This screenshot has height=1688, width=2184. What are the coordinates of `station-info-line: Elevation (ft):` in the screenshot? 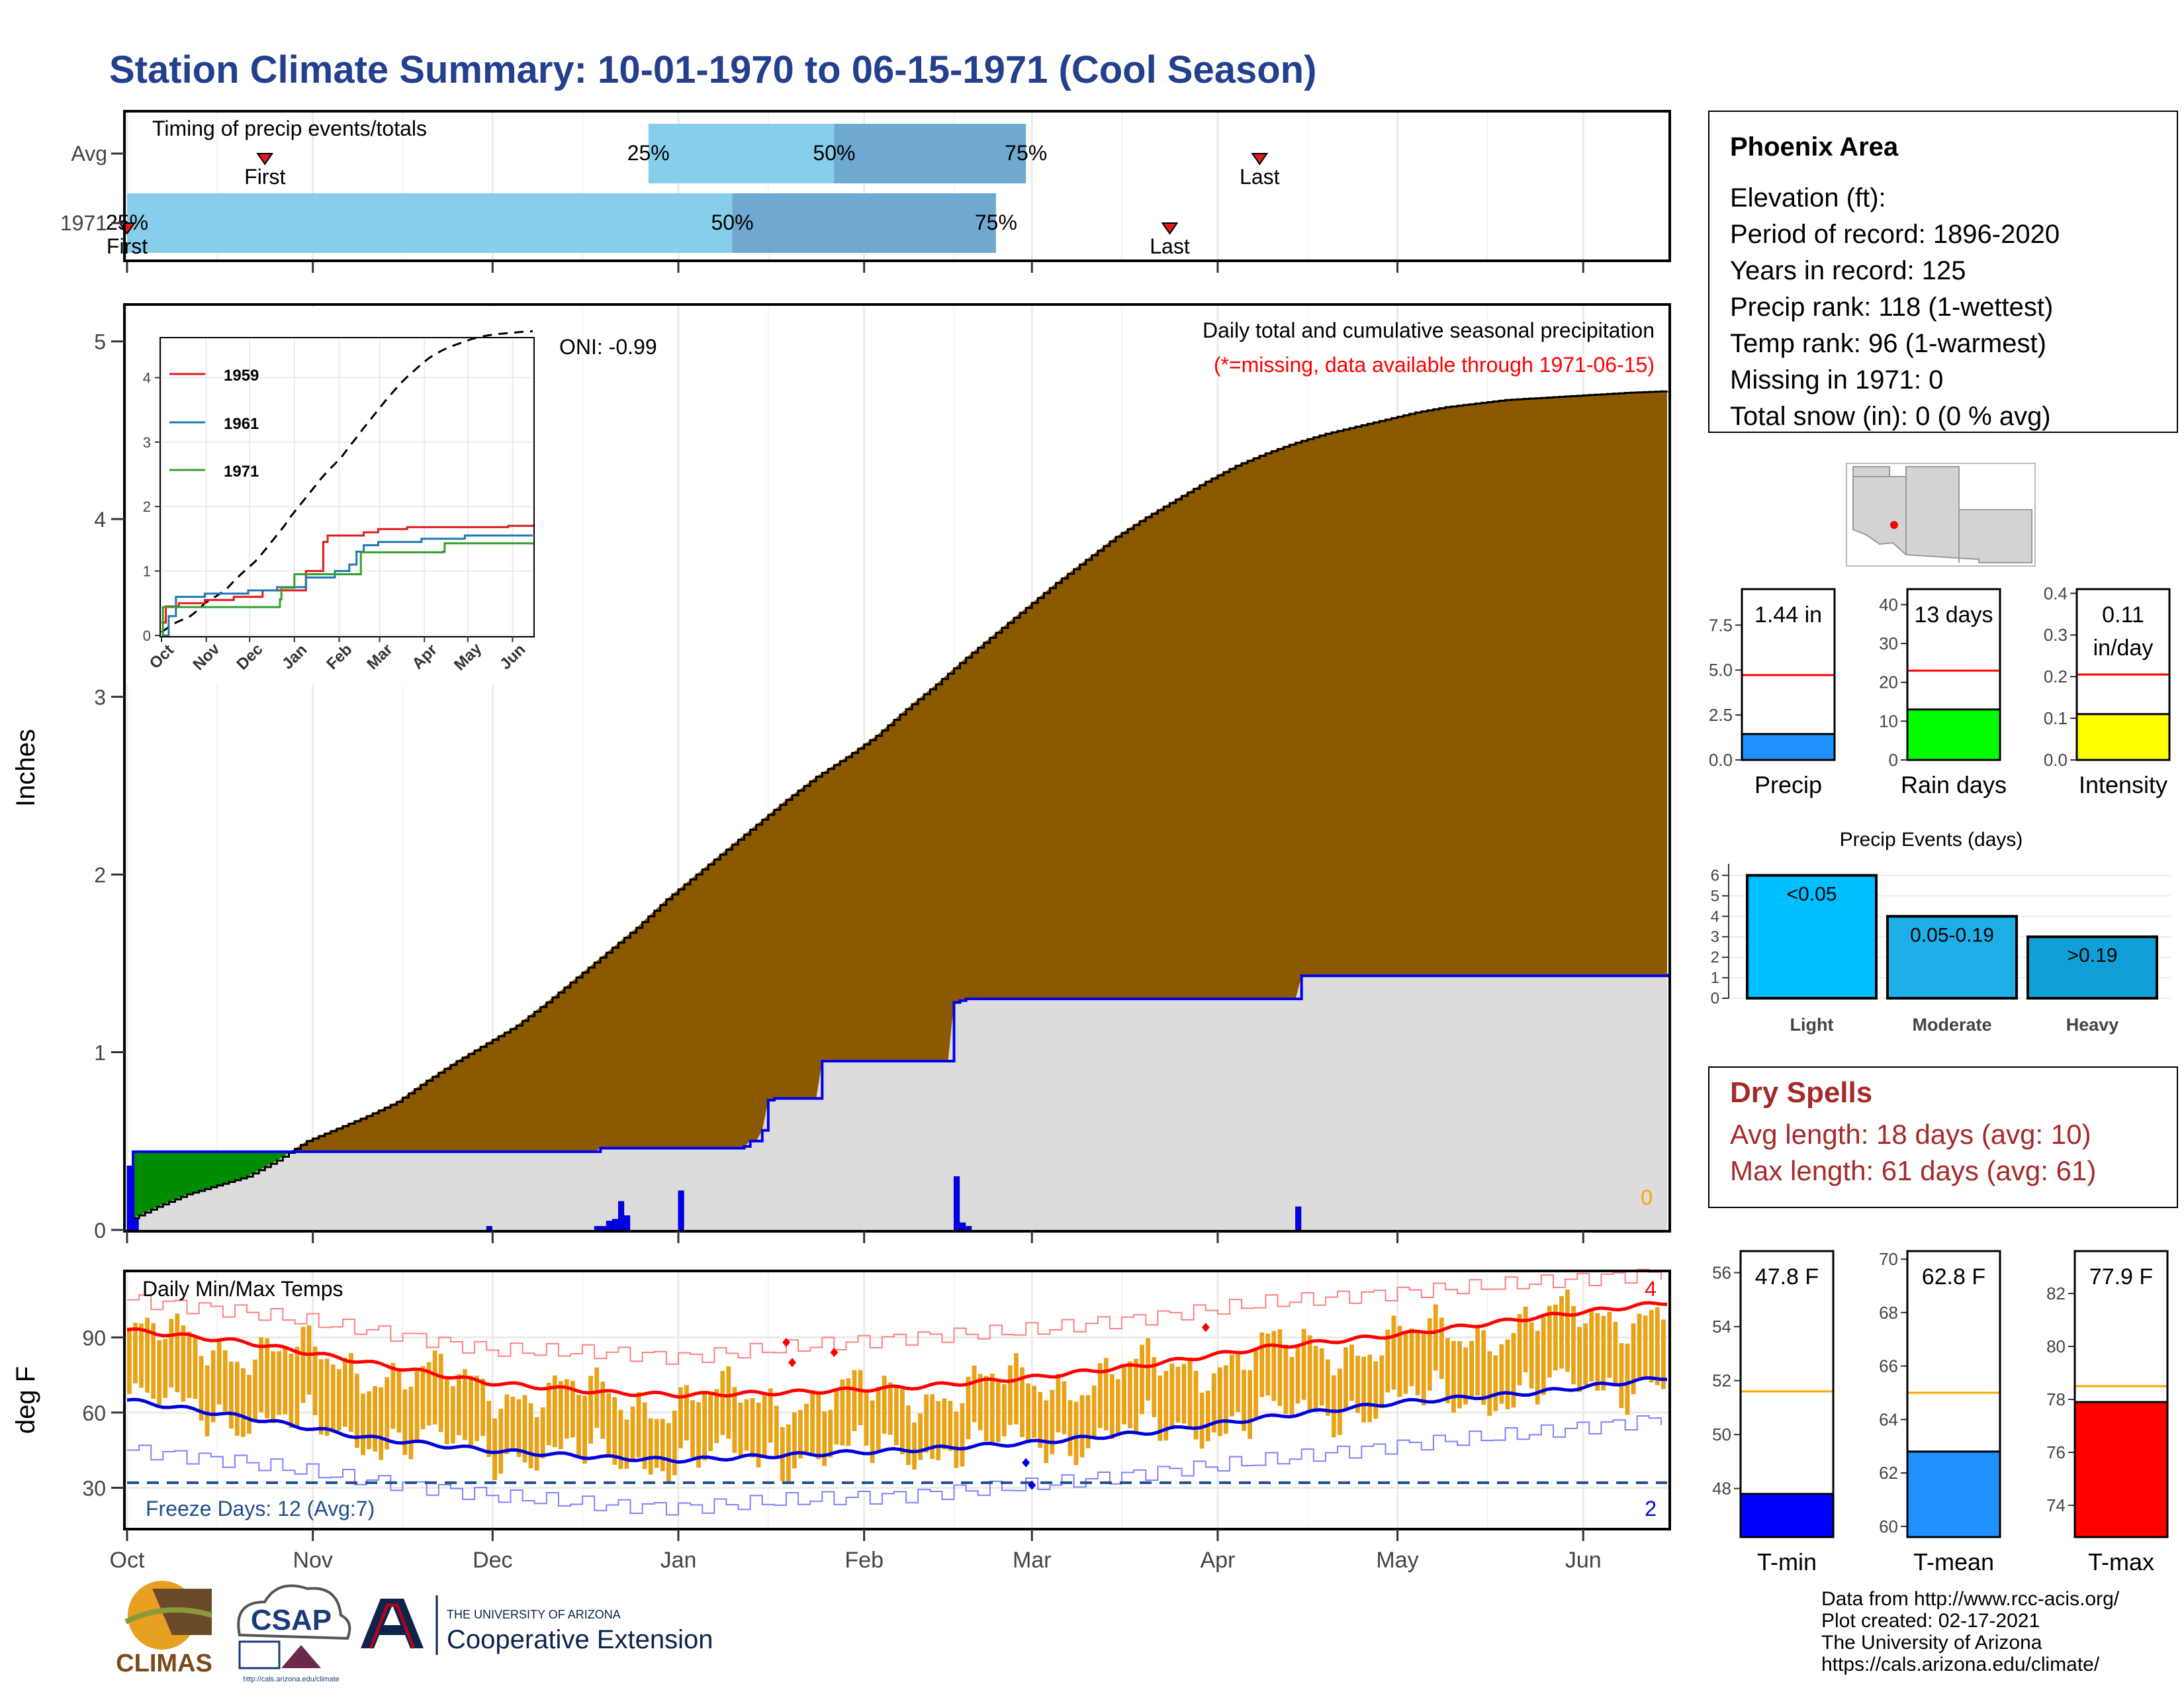 It's located at (1808, 197).